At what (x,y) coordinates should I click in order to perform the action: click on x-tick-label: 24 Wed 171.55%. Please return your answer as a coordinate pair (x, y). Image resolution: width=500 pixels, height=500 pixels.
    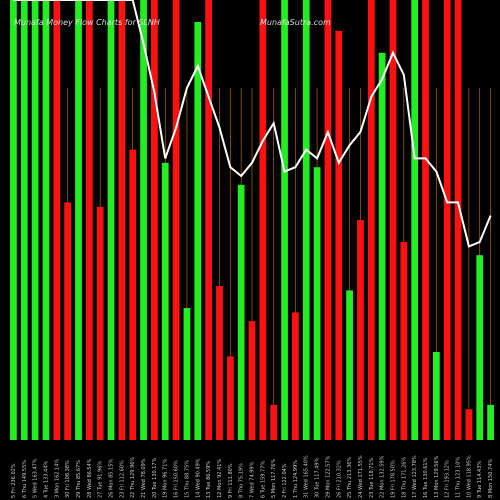
    Looking at the image, I should click on (361, 476).